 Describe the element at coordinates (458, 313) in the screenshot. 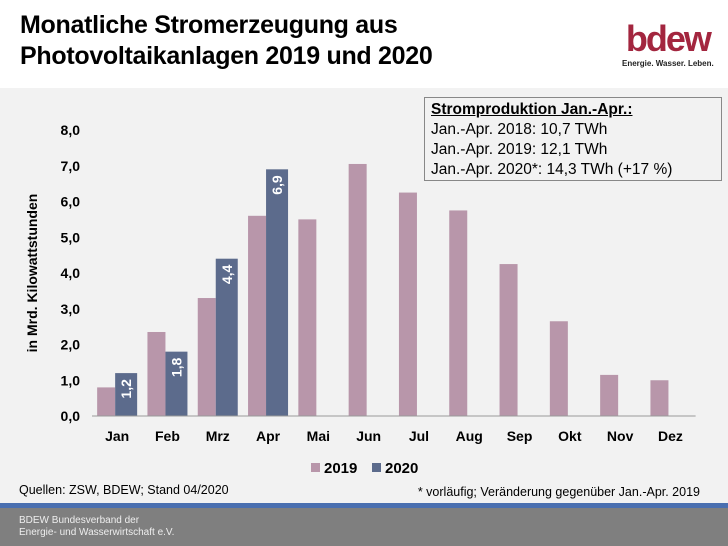

I see `bar-2019-Aug` at that location.